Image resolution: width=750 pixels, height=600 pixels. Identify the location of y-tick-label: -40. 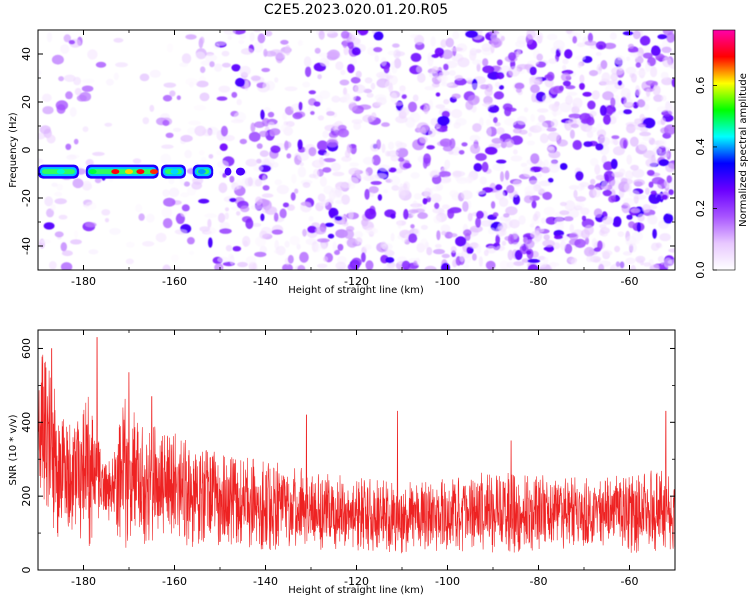
(26, 246).